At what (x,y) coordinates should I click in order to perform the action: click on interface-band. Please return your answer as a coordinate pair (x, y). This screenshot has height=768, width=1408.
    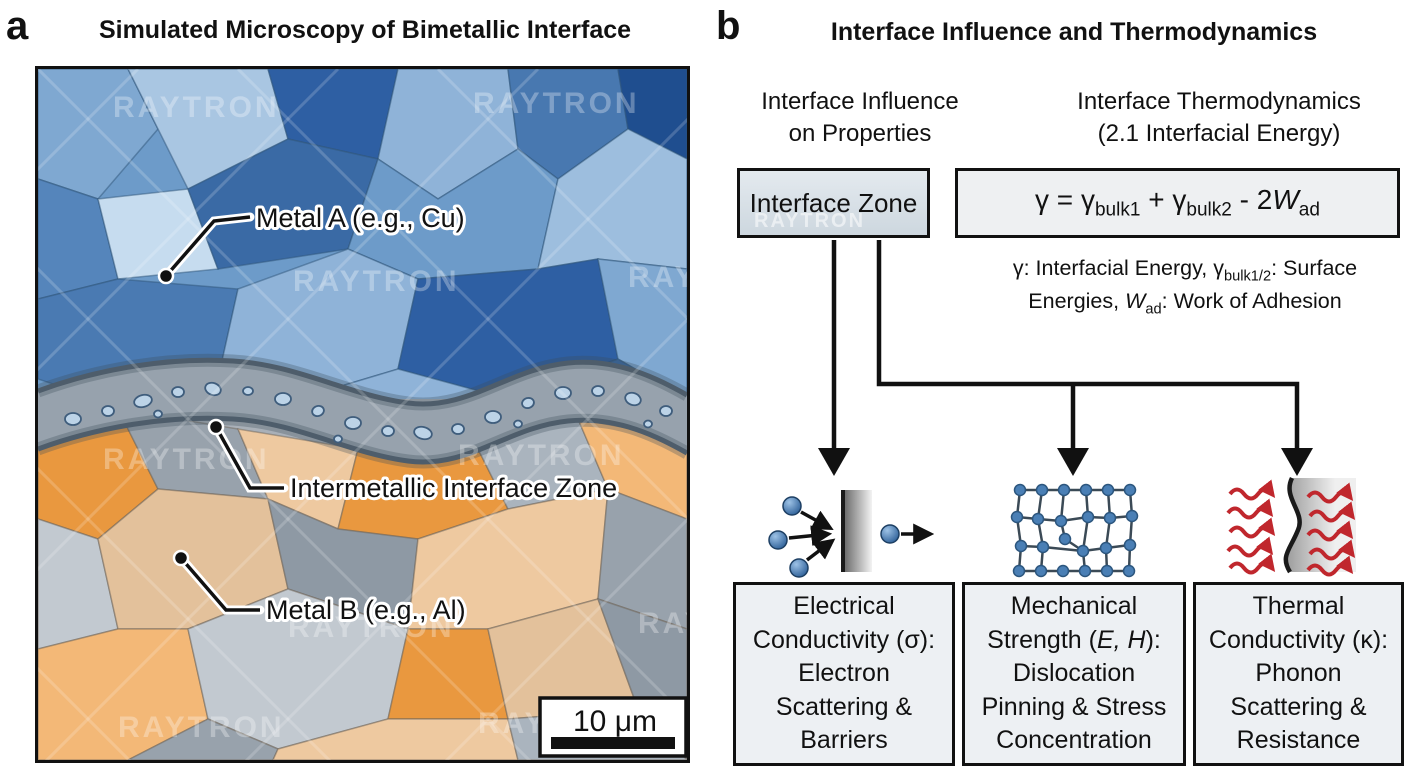
    Looking at the image, I should click on (362, 411).